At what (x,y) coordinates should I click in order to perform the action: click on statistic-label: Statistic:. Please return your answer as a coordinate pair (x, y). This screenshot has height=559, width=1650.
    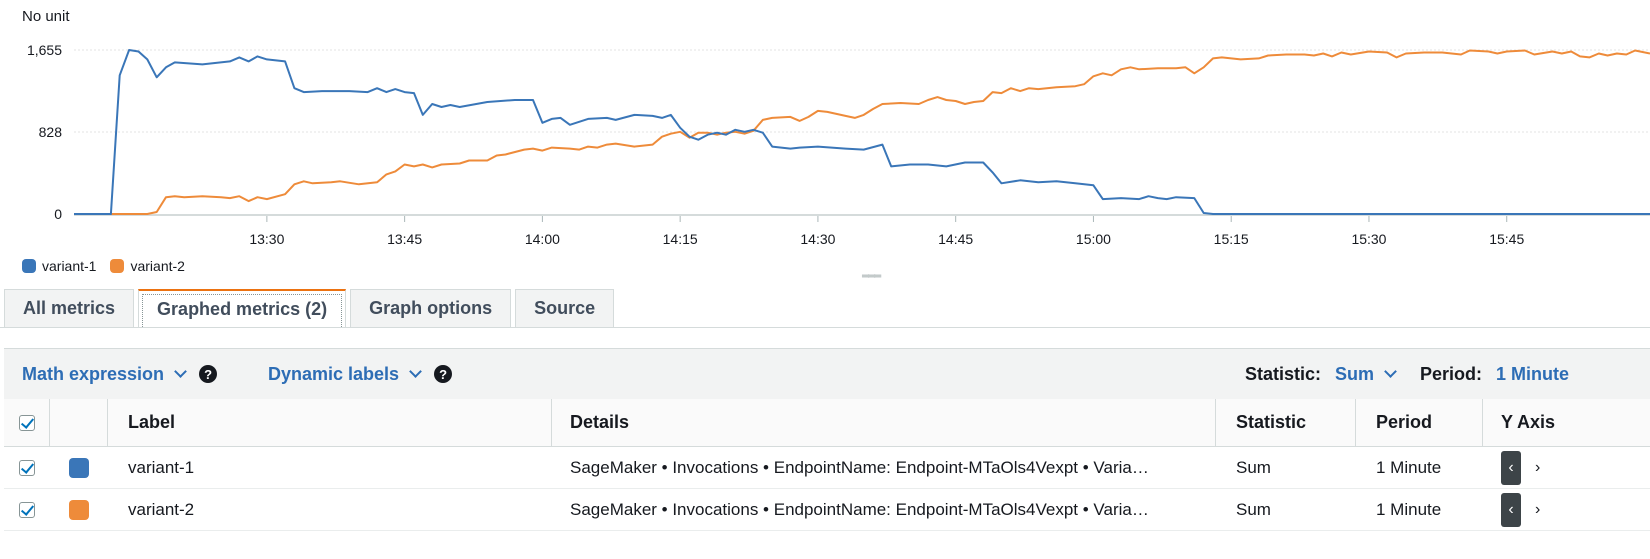
    Looking at the image, I should click on (1283, 373).